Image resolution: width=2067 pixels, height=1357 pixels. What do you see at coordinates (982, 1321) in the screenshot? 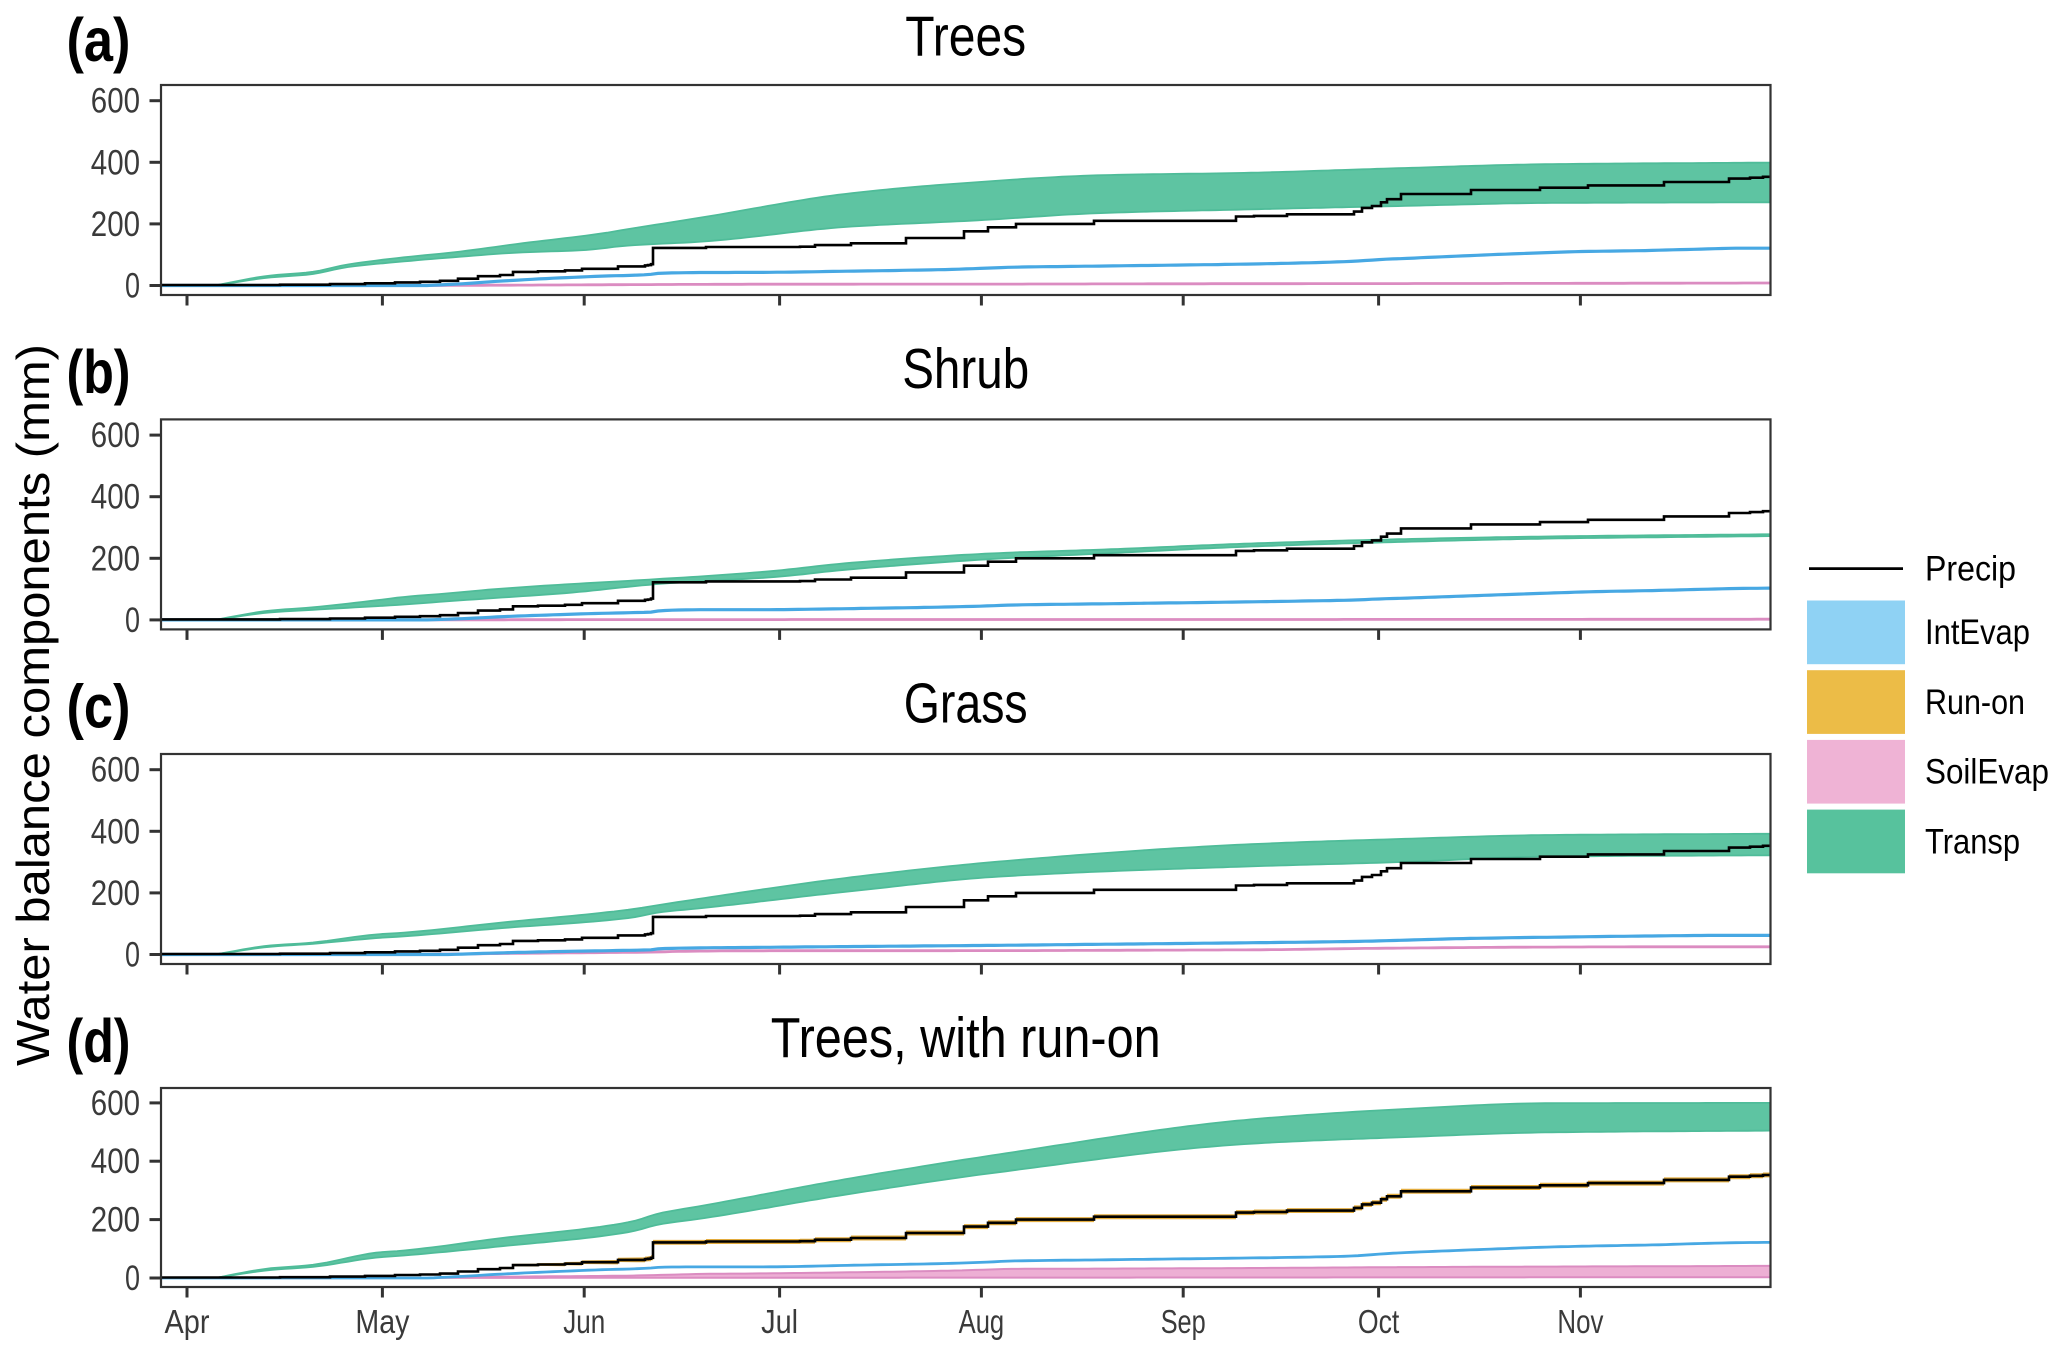
I see `svg-text: Aug` at bounding box center [982, 1321].